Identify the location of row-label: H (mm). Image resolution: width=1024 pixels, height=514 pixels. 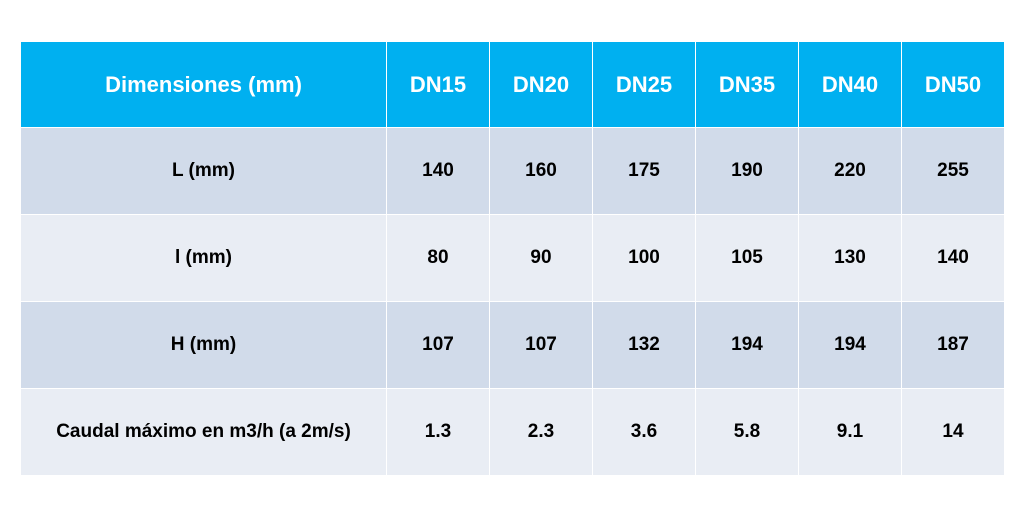
(203, 345).